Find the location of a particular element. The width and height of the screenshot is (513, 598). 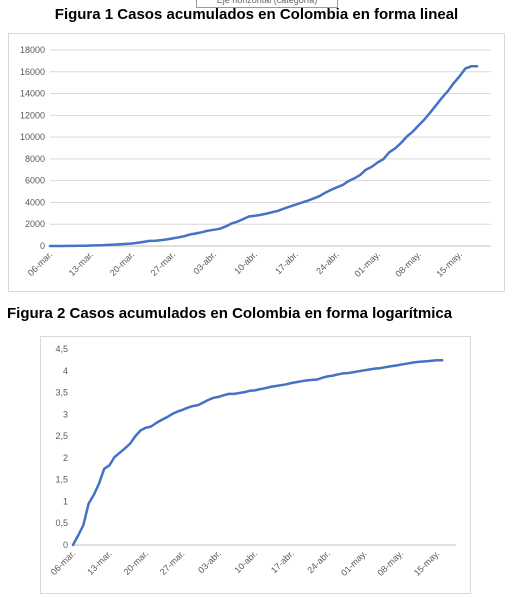

y-tick-label: 3,5 is located at coordinates (61, 393).